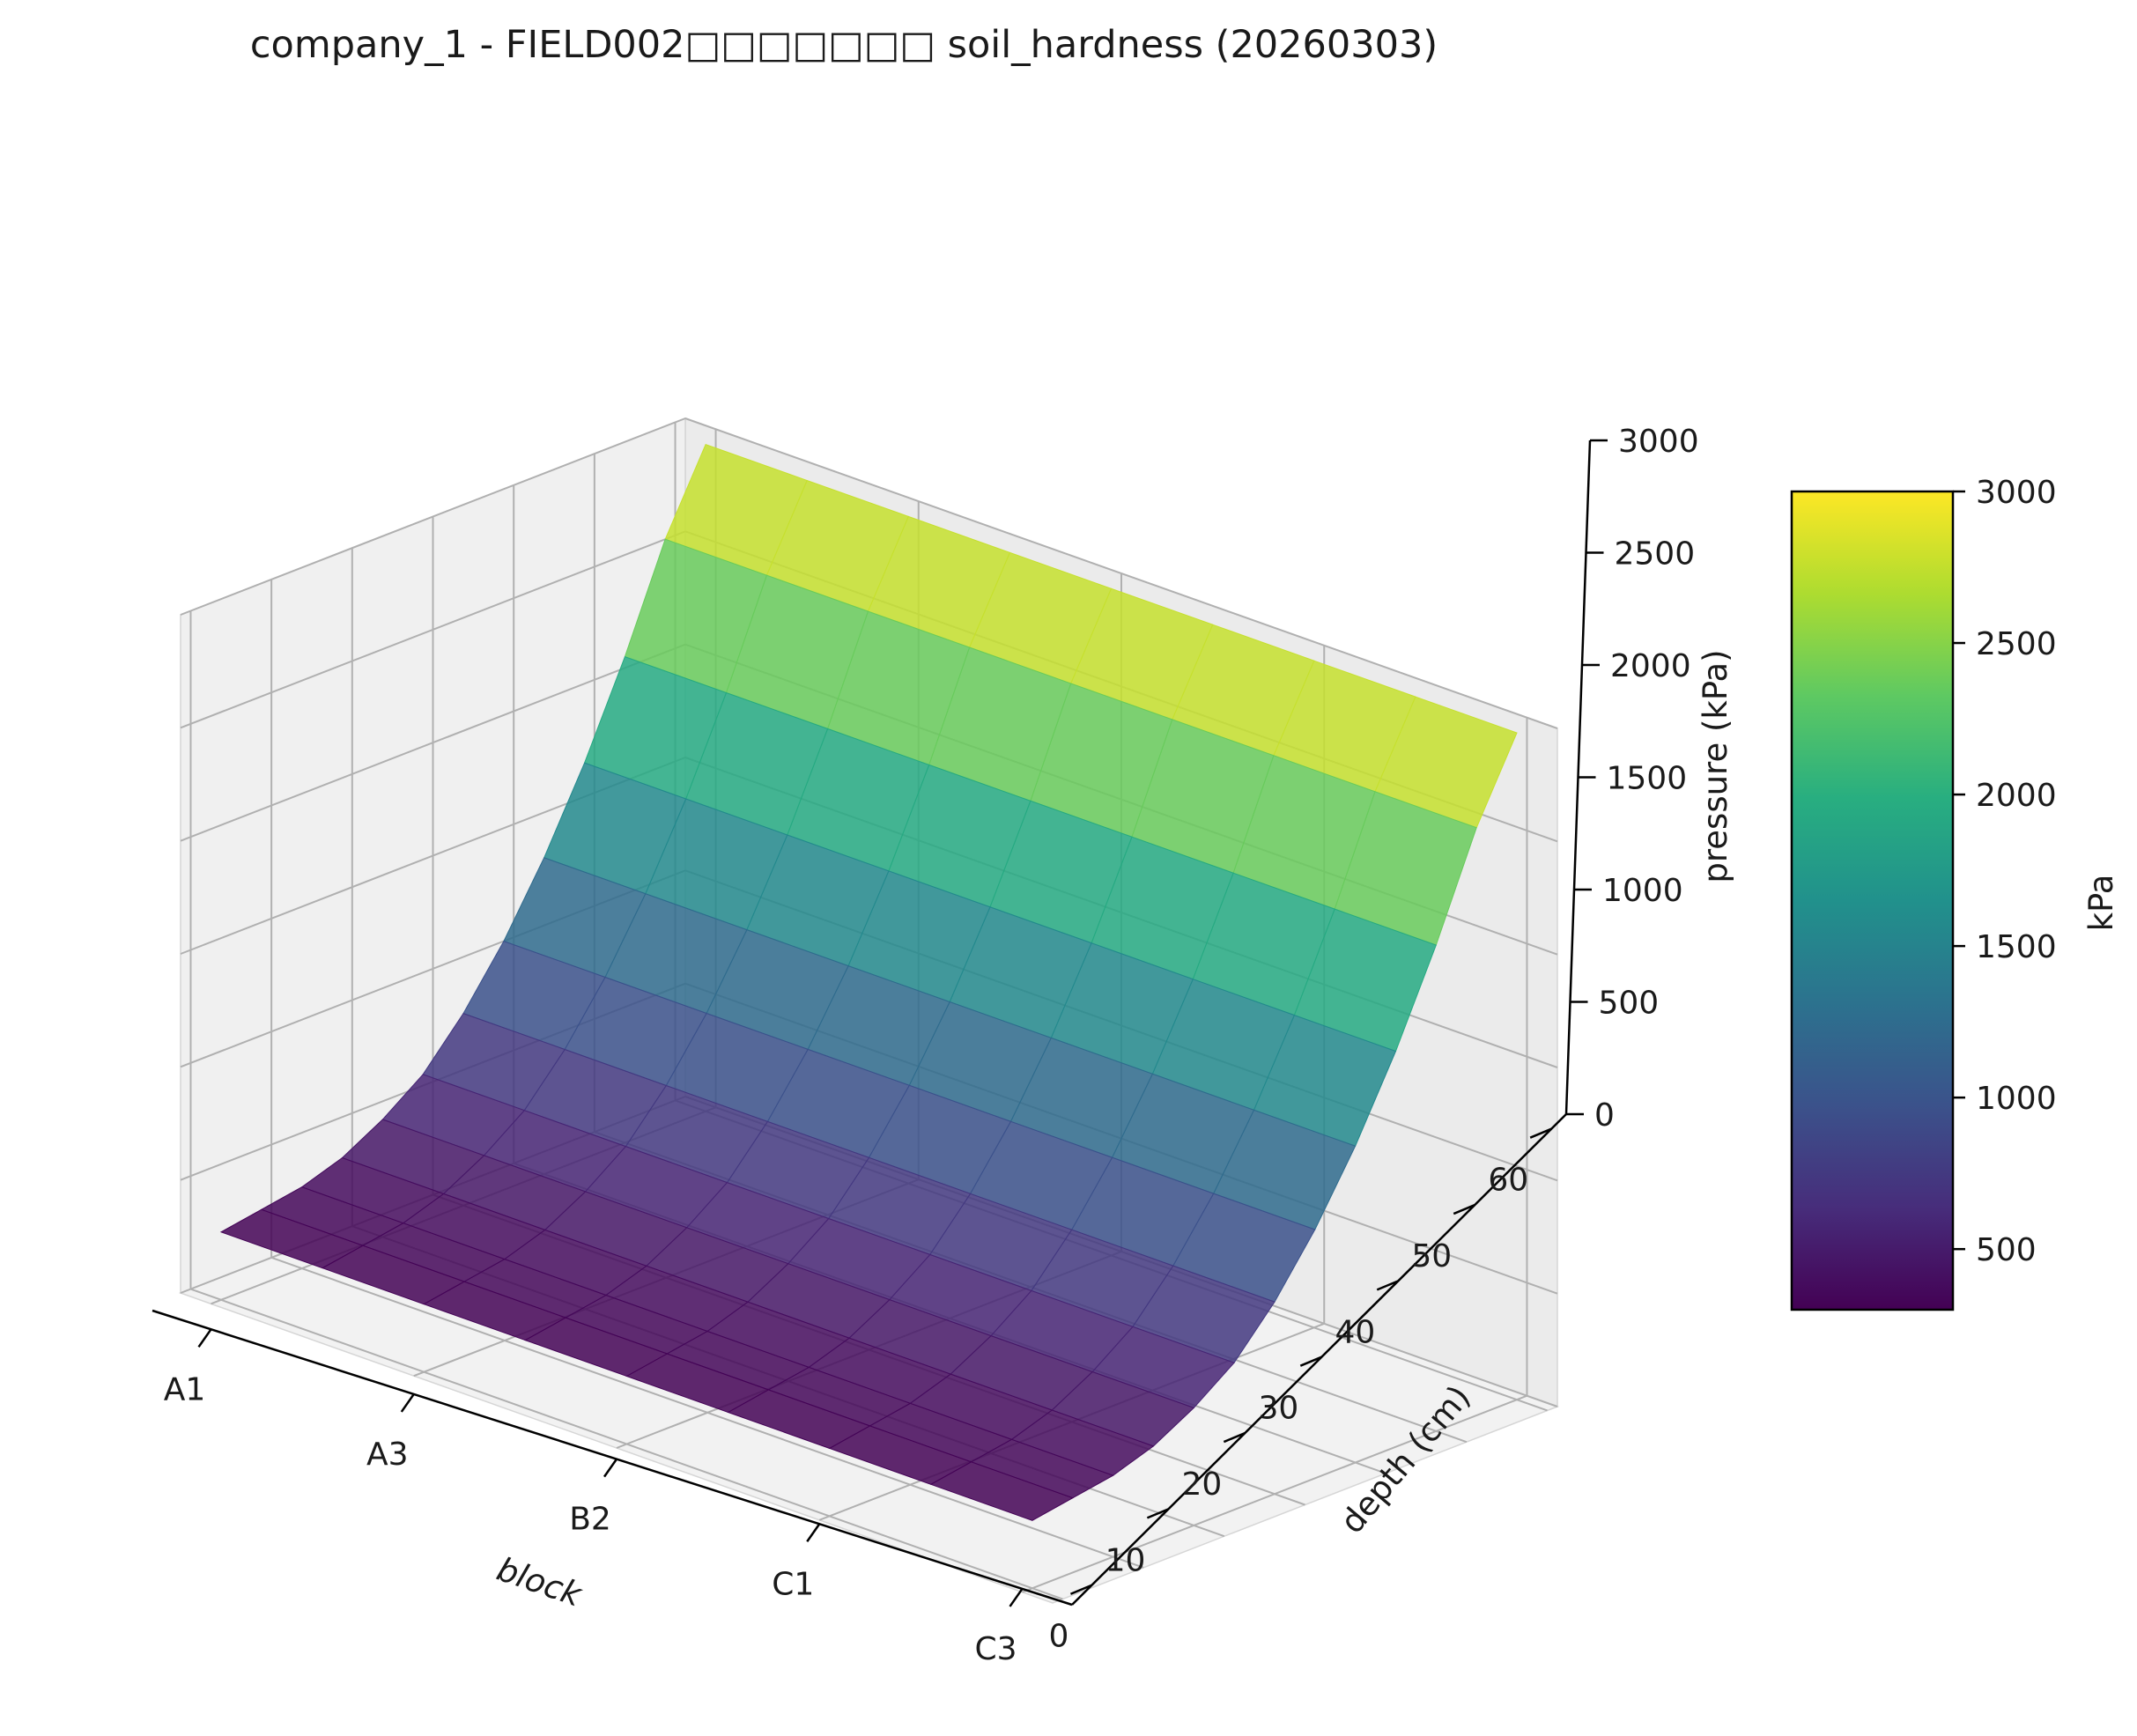  I want to click on x-axis-line, so click(612, 1458).